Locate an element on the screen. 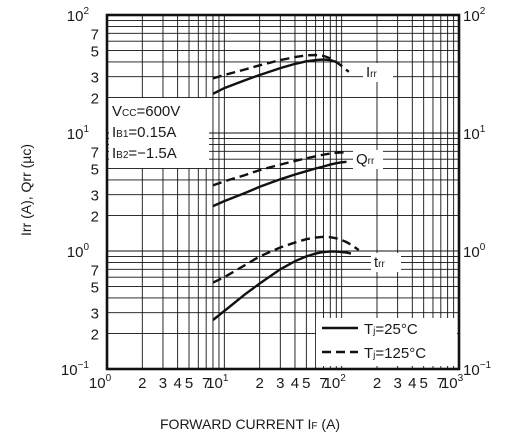  x-axis-label: FORWARD CURRENT IF (A) is located at coordinates (250, 424).